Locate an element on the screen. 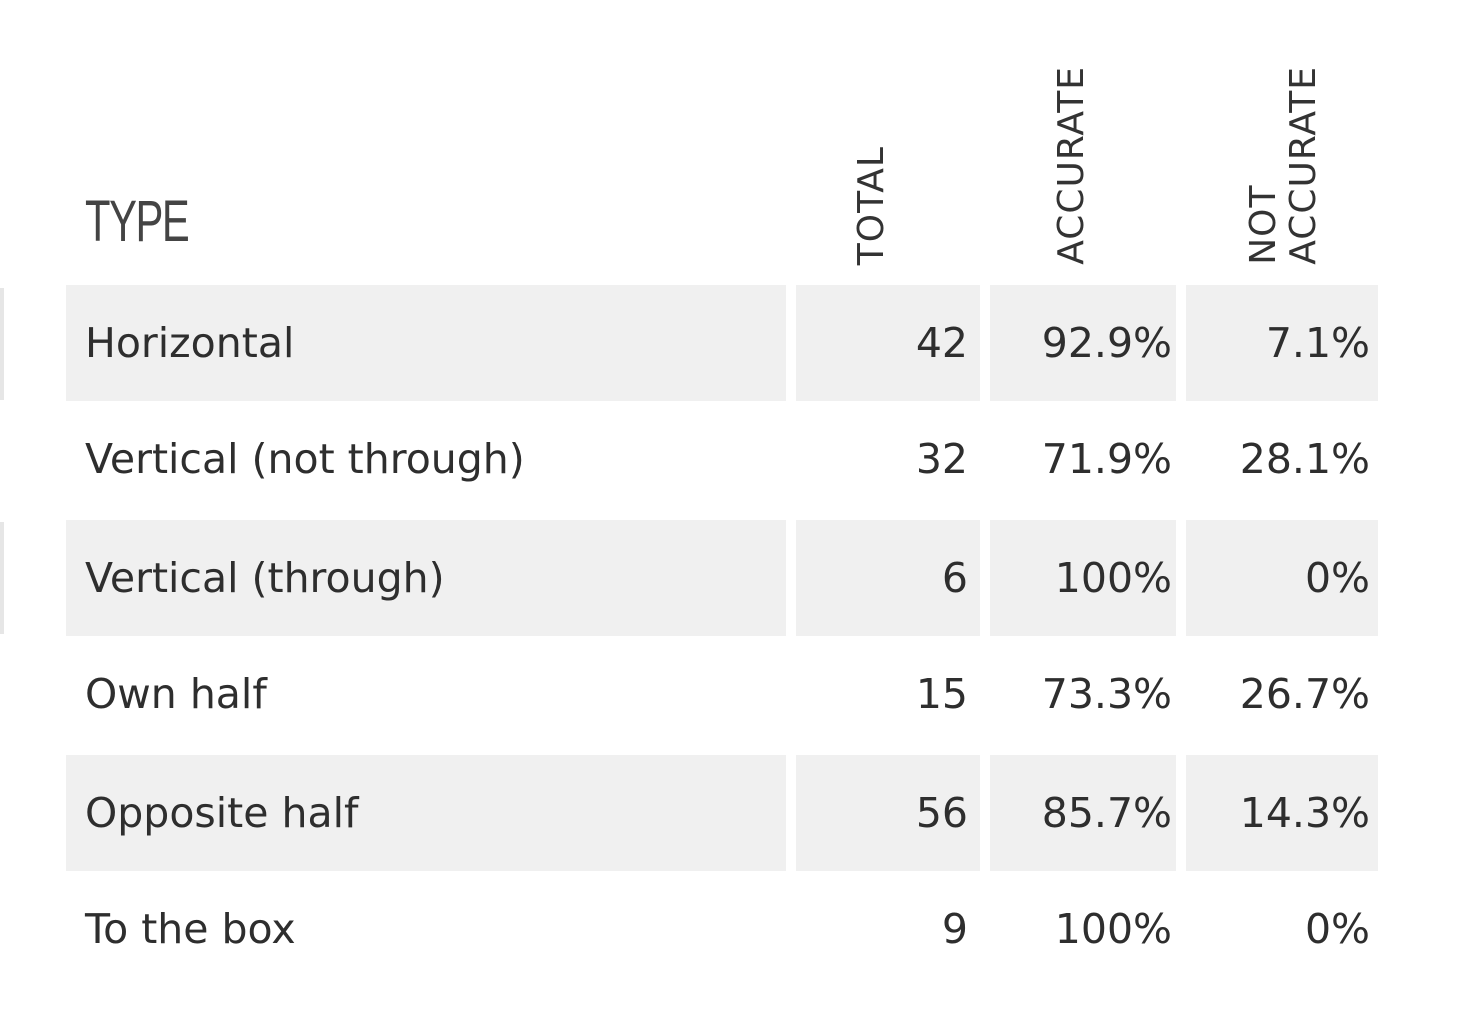  cell-total: 42 is located at coordinates (888, 343).